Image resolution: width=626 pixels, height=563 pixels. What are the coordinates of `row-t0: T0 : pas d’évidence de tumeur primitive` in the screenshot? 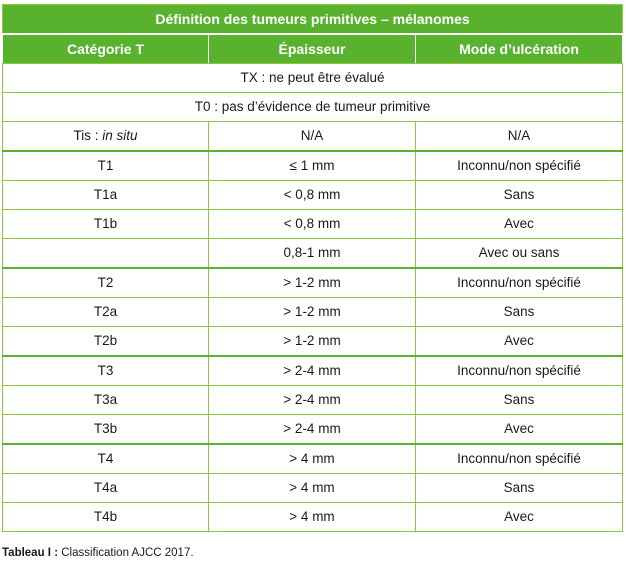 It's located at (312, 107).